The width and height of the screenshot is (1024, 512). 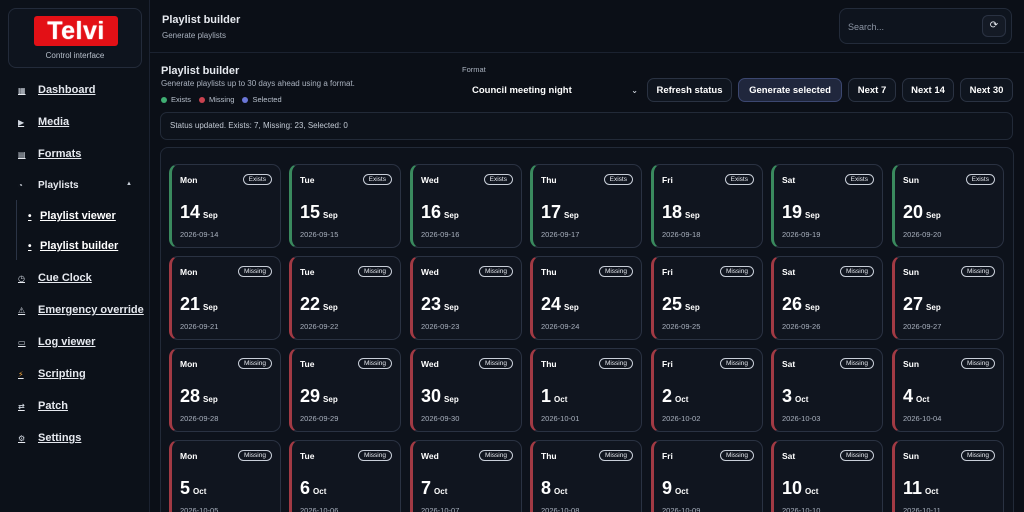 What do you see at coordinates (554, 396) in the screenshot?
I see `day-number-group: 1 Oct` at bounding box center [554, 396].